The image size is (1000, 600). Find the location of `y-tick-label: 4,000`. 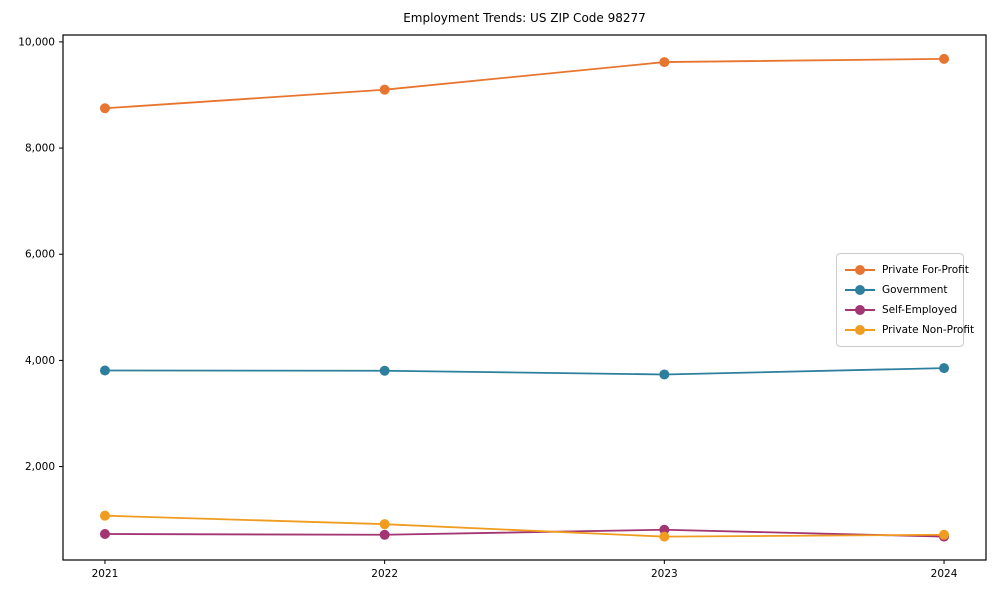

y-tick-label: 4,000 is located at coordinates (40, 361).